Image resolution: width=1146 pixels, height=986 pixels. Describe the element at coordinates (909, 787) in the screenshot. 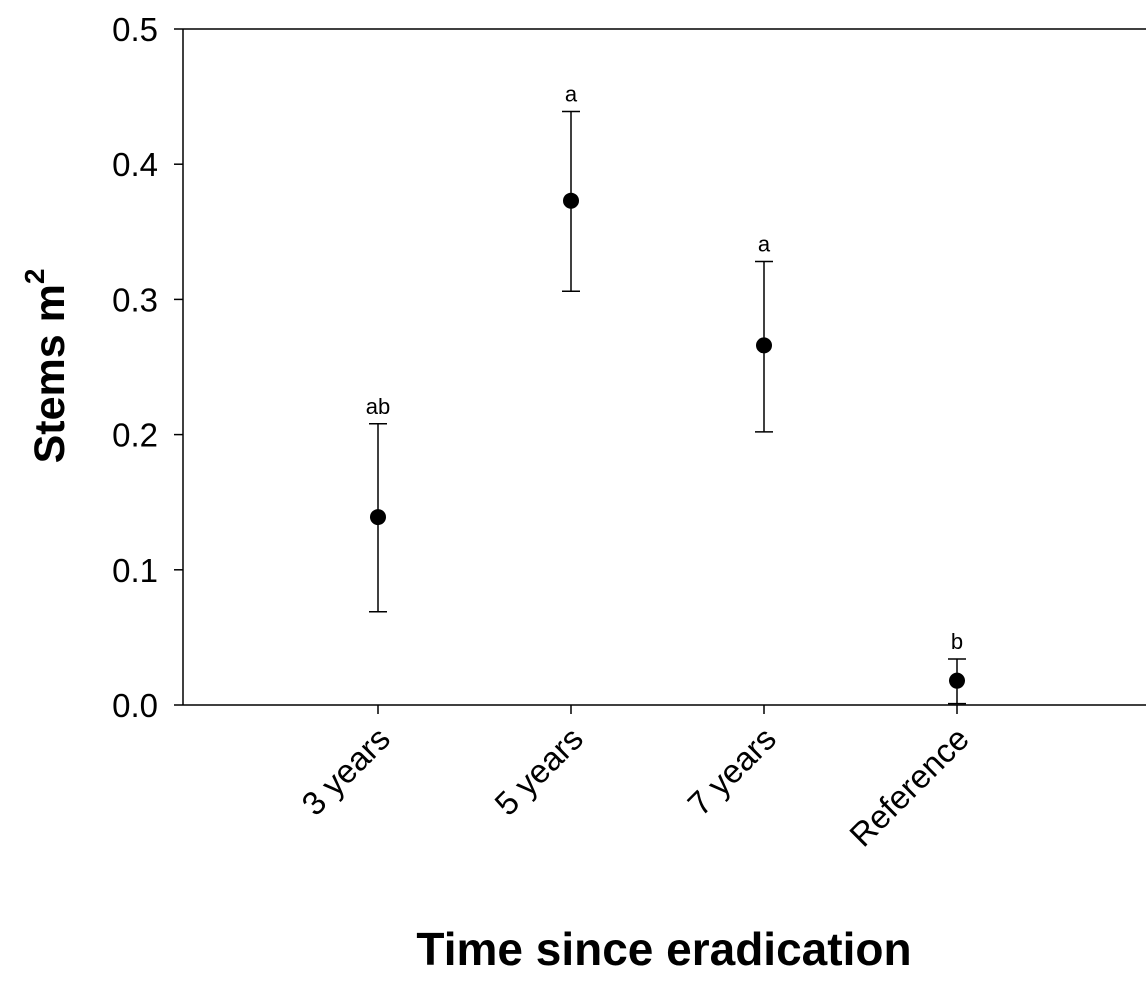

I see `x-tick-label: Reference` at that location.